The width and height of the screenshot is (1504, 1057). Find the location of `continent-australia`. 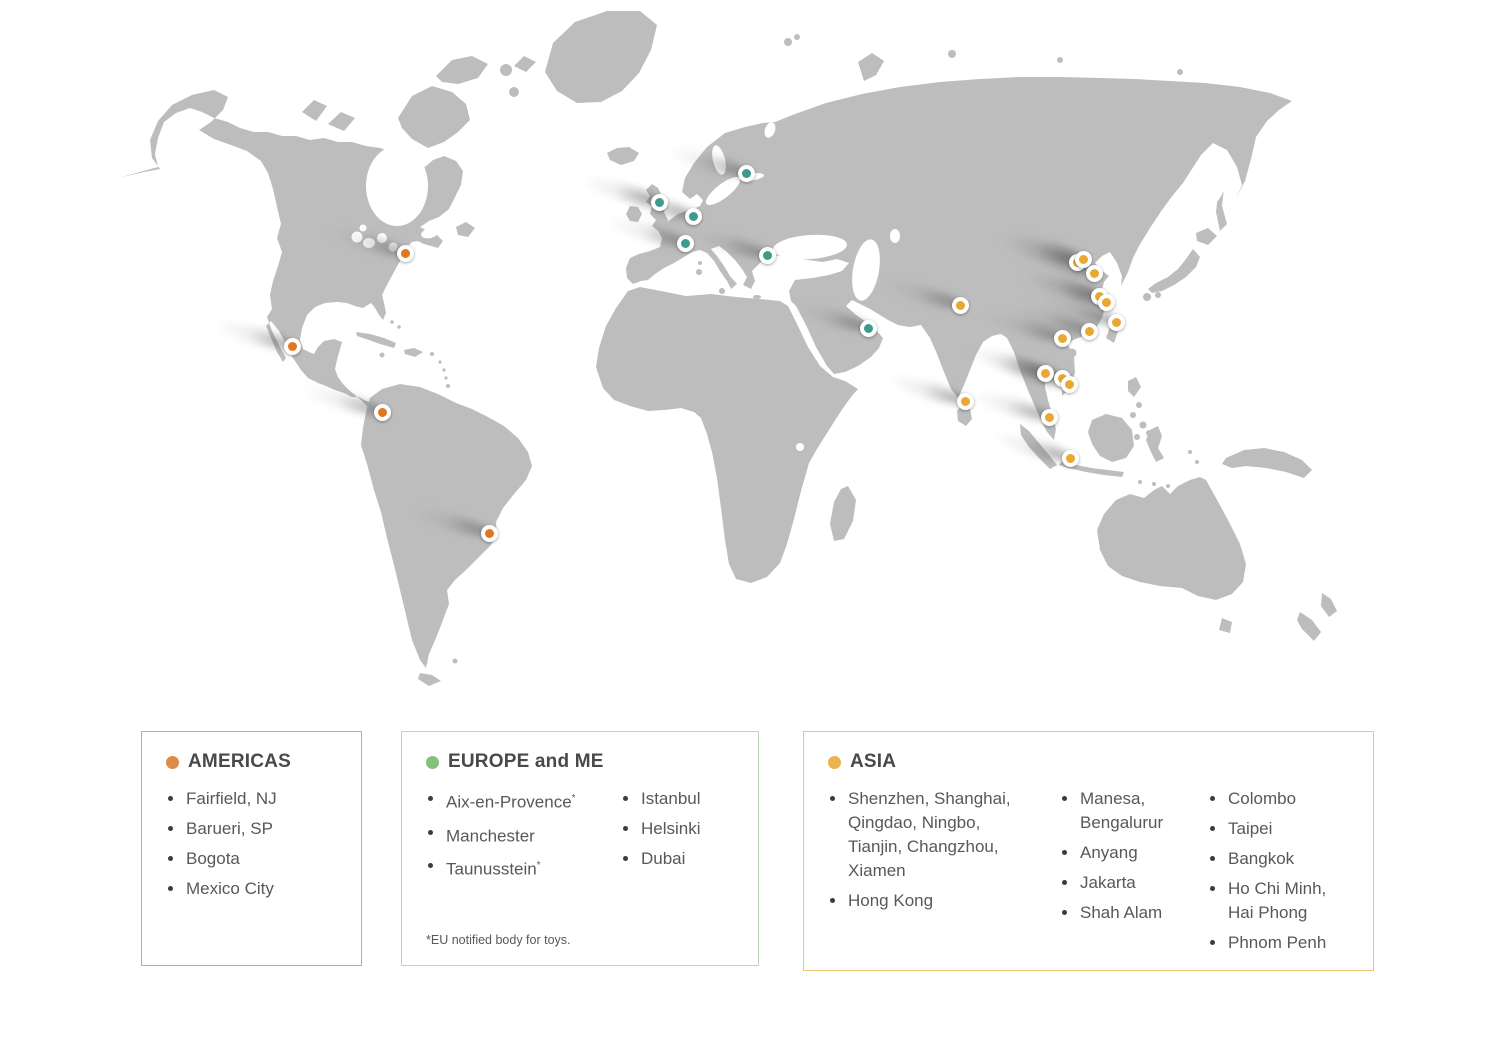

continent-australia is located at coordinates (1171, 538).